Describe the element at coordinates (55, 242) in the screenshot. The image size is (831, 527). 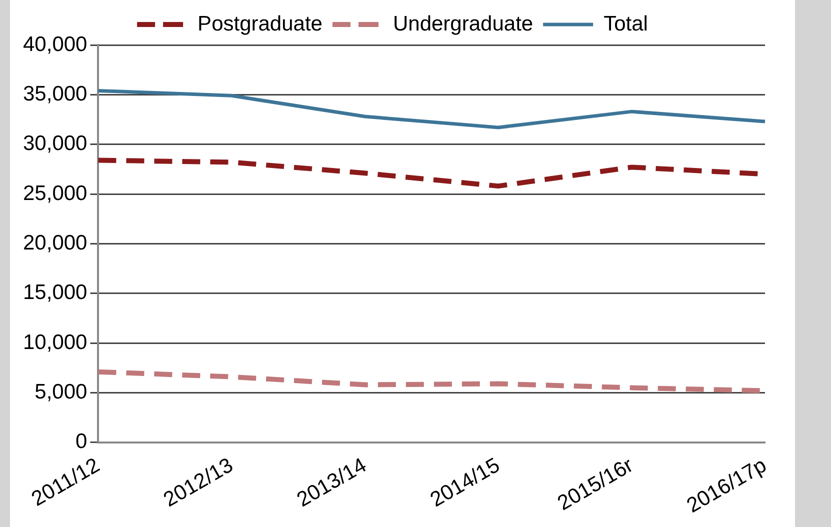
I see `y-tick-label: 20,000` at that location.